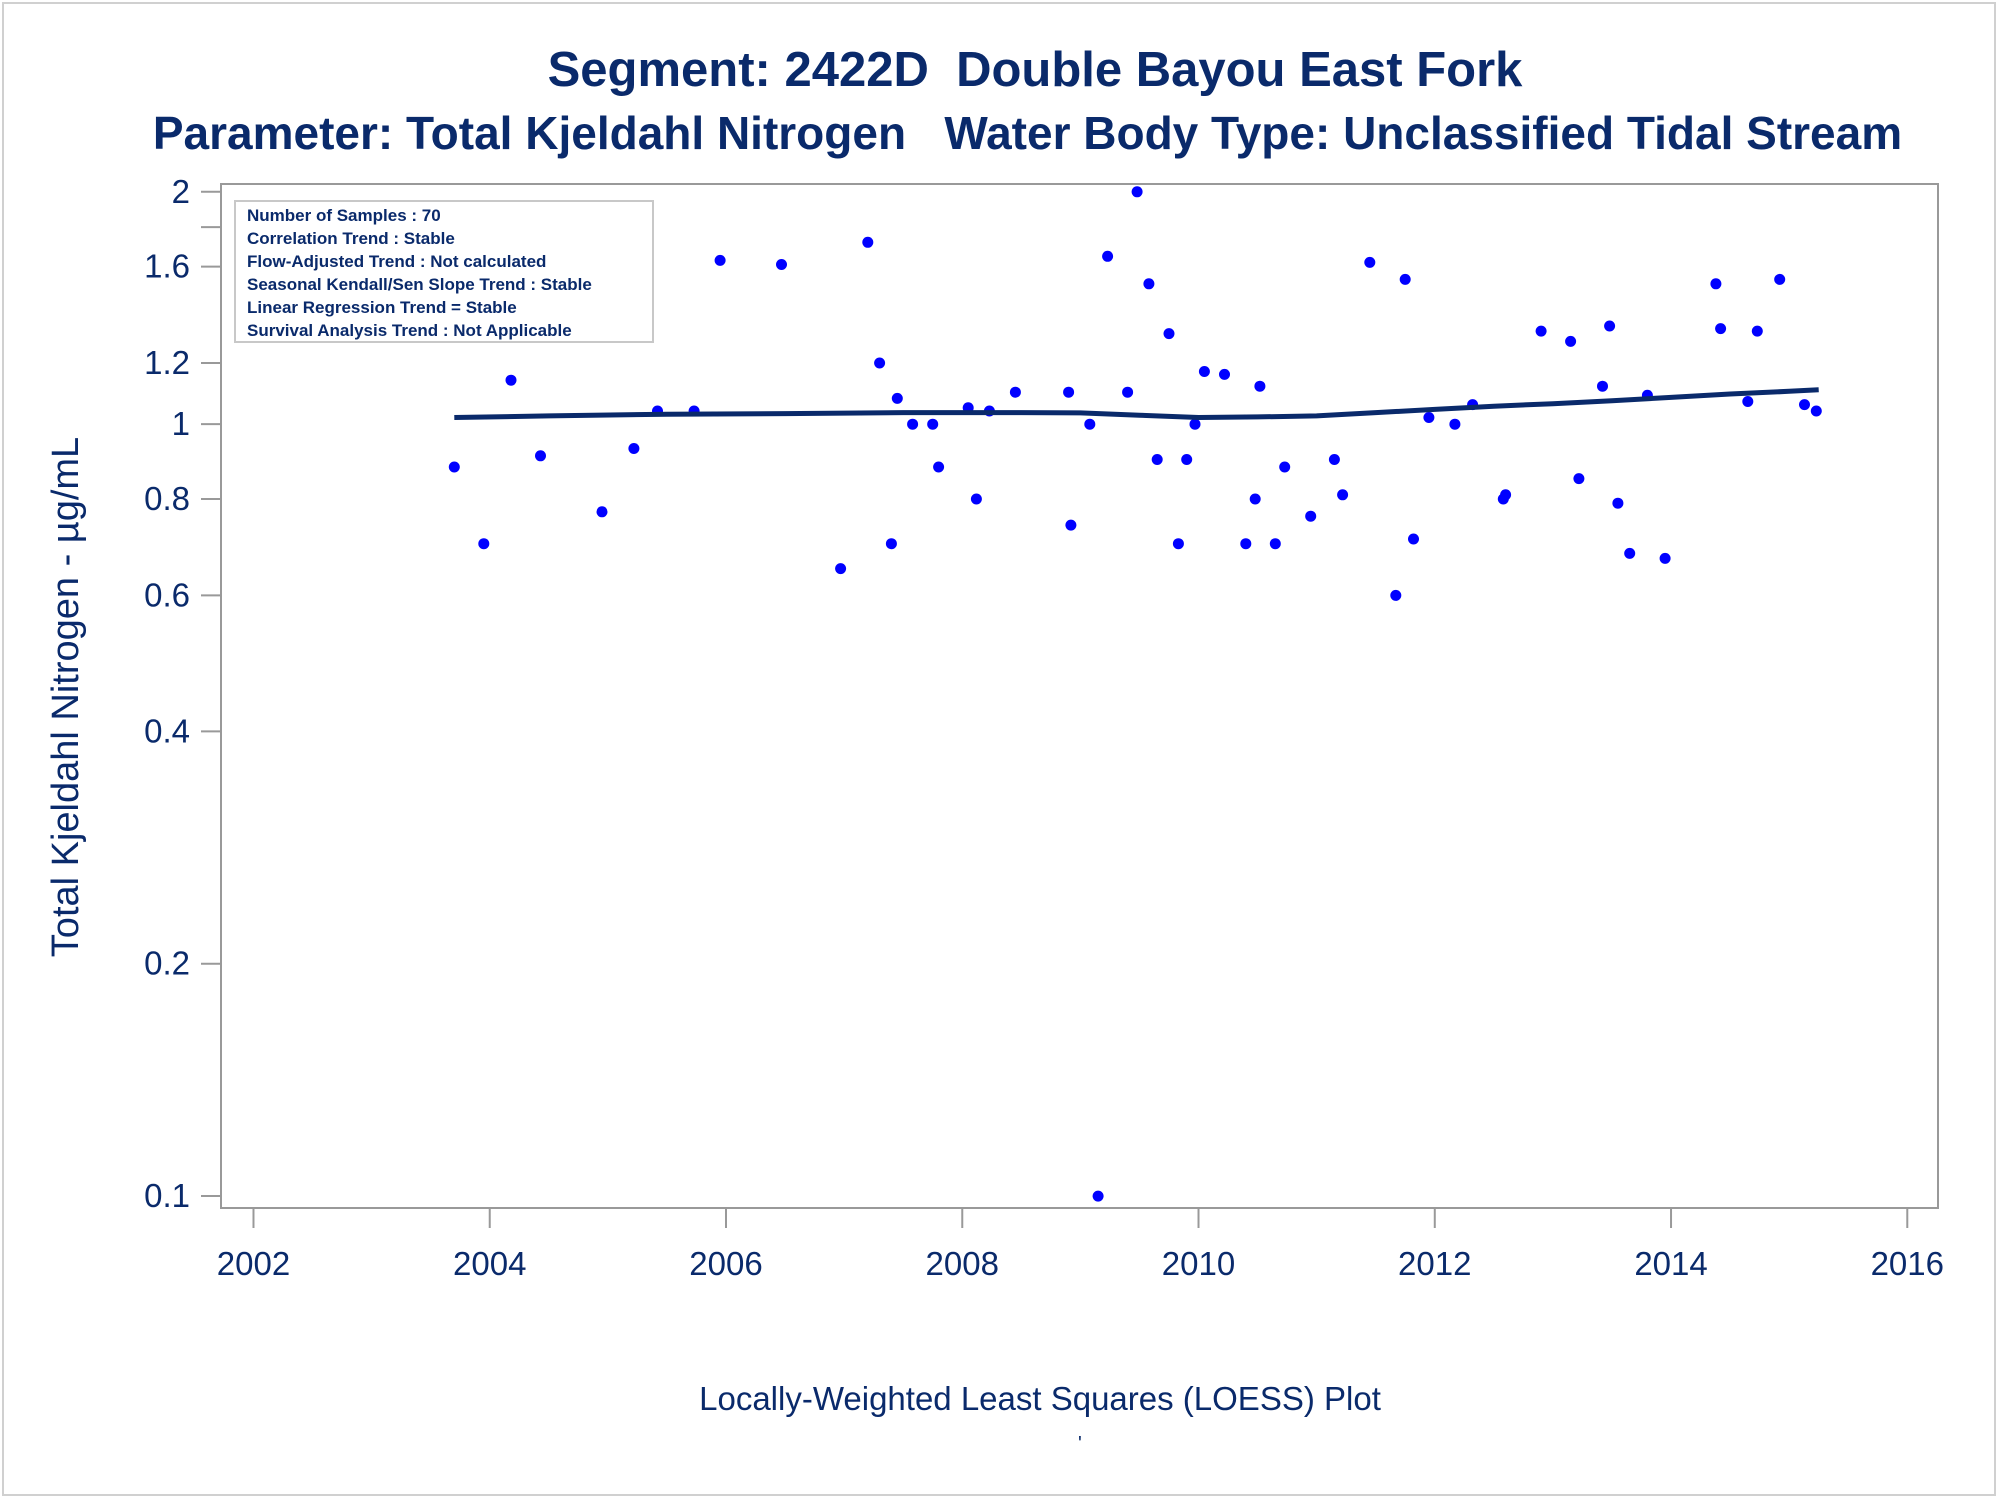 The image size is (2000, 1500). I want to click on y-tick-label: 1.6, so click(167, 266).